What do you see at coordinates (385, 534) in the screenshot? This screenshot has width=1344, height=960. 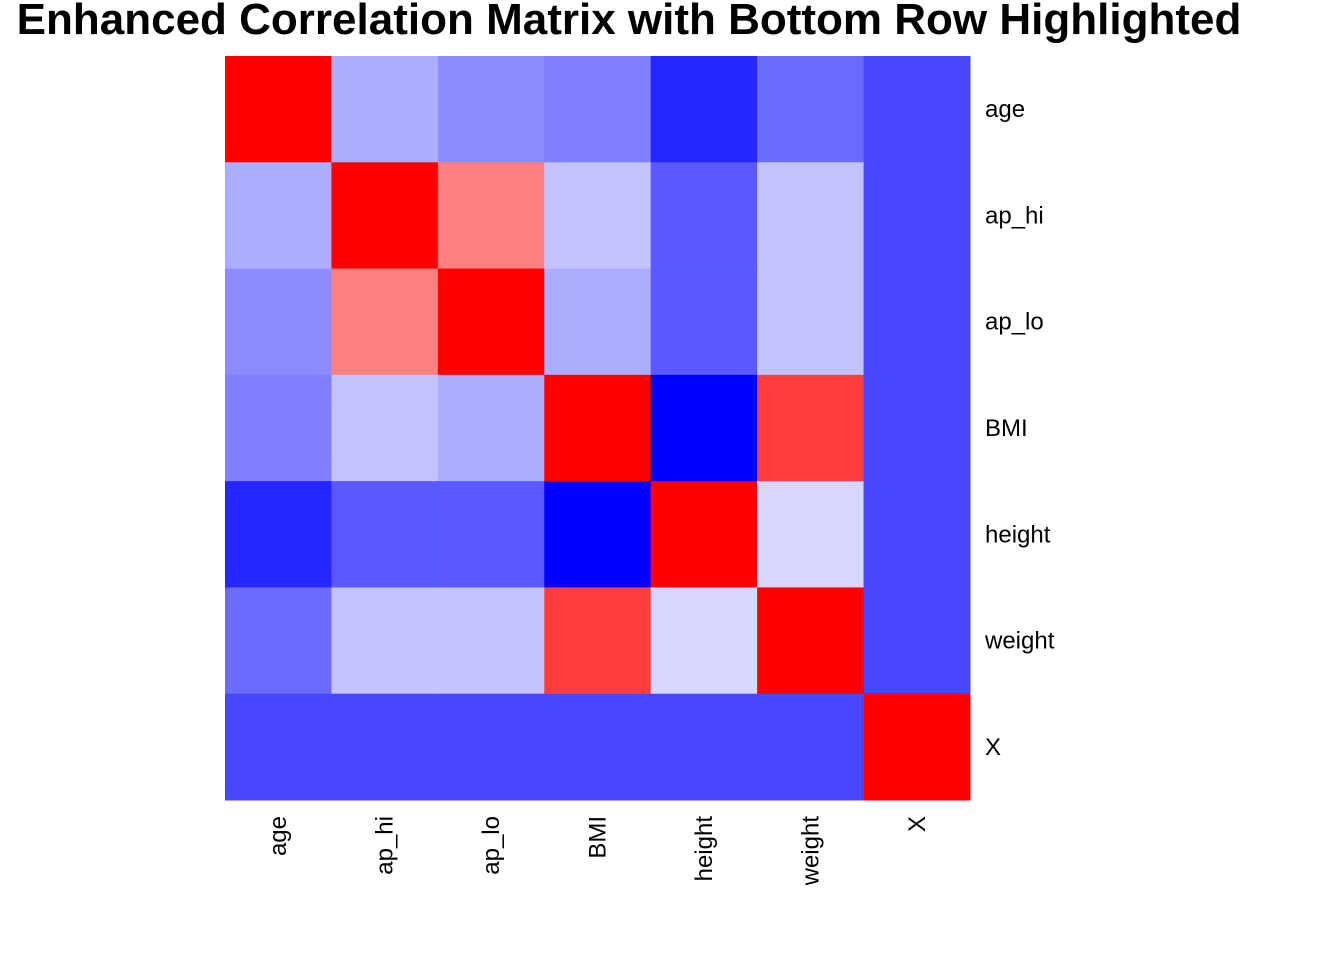 I see `heatmap-cell-height-ap_hi` at bounding box center [385, 534].